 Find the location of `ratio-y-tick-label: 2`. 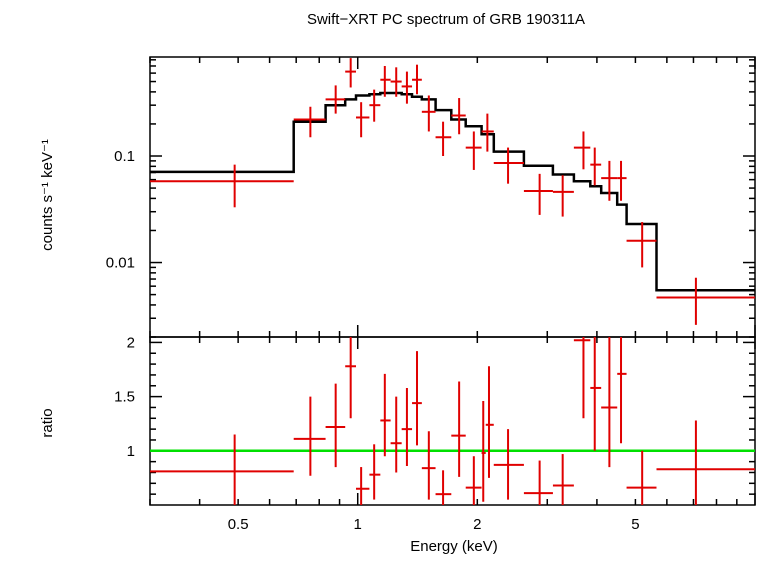

ratio-y-tick-label: 2 is located at coordinates (131, 342).